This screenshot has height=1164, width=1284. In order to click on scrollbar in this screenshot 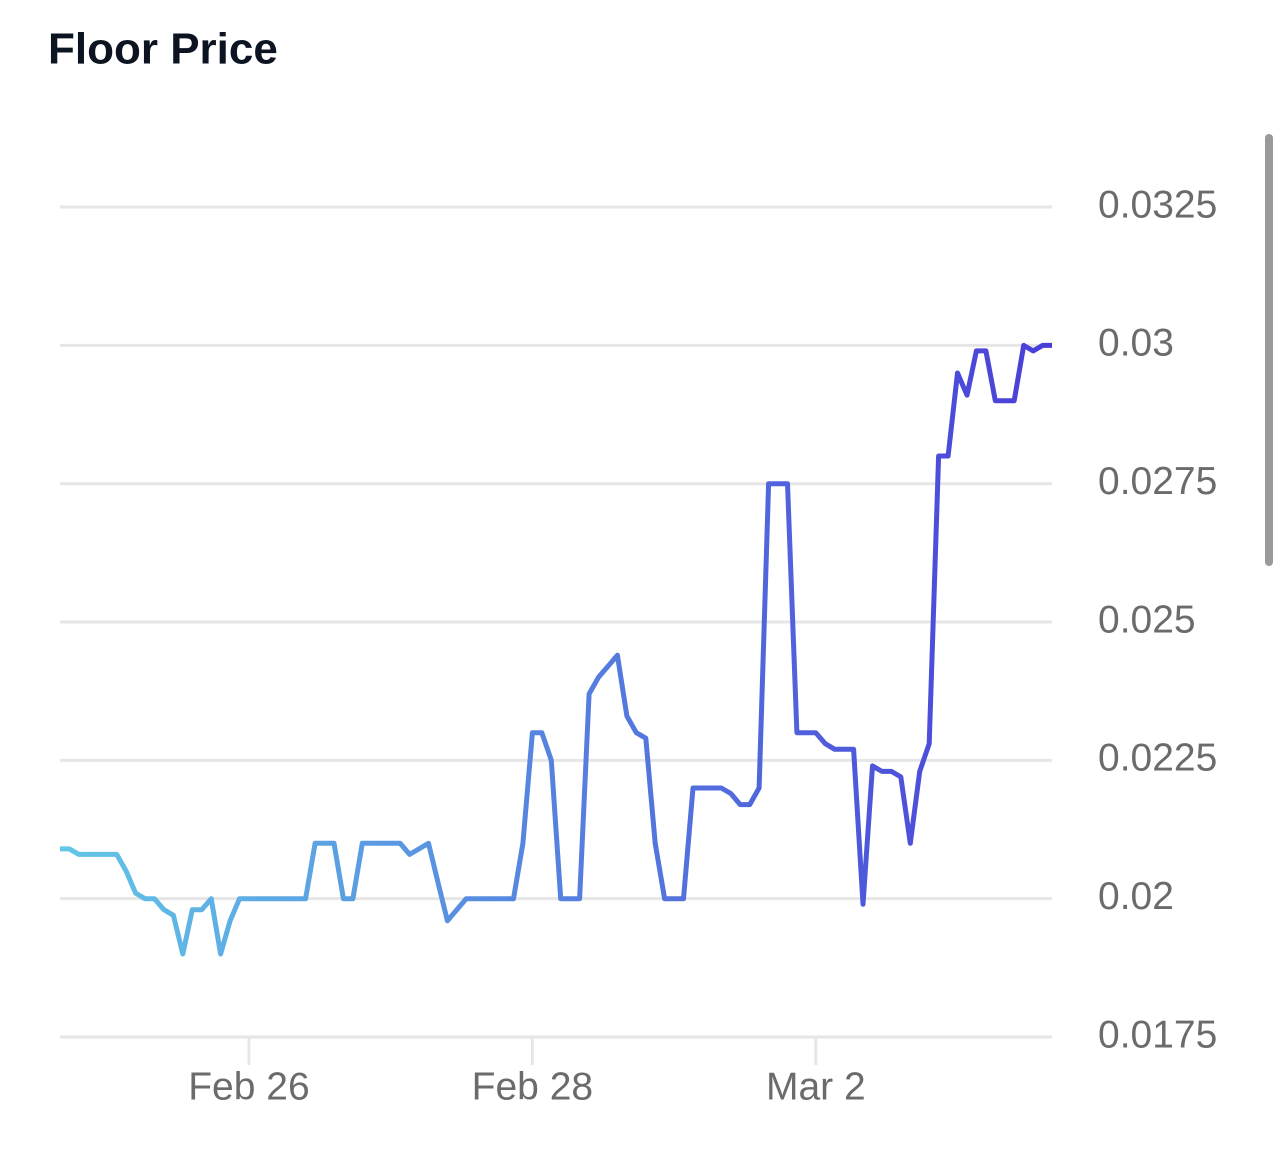, I will do `click(1269, 350)`.